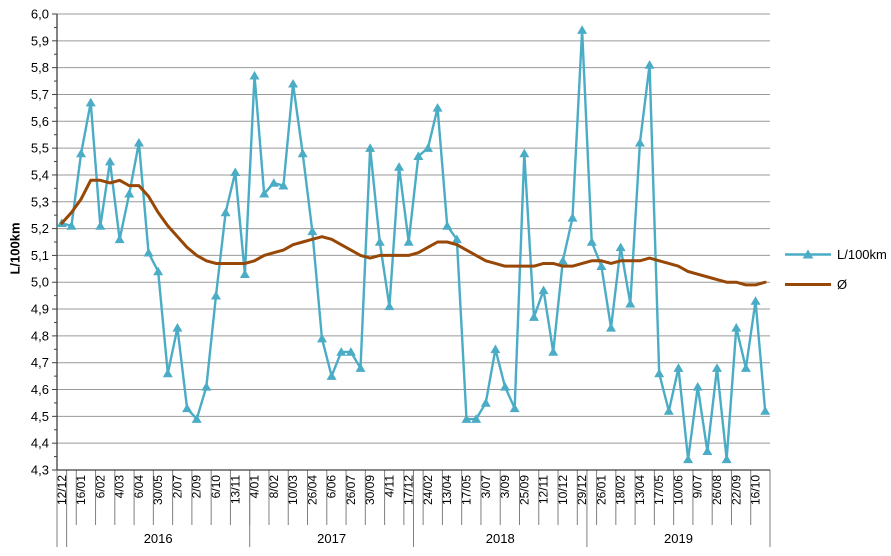 The width and height of the screenshot is (891, 556). What do you see at coordinates (293, 490) in the screenshot?
I see `x-tick-label: 10/03` at bounding box center [293, 490].